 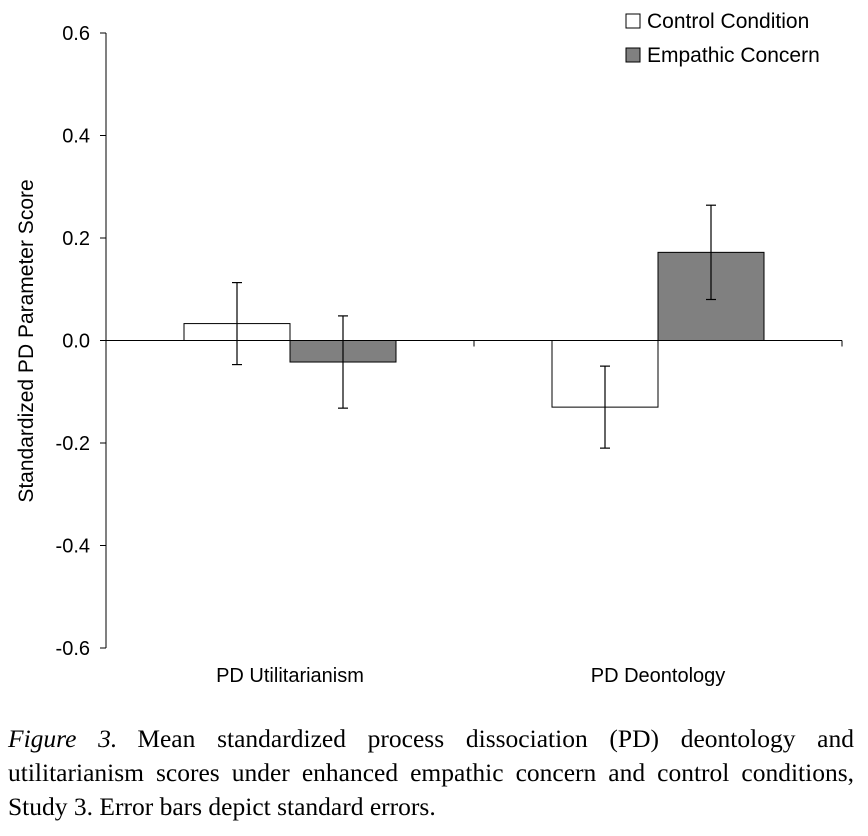 I want to click on legend-label-control: Control Condition, so click(x=728, y=21).